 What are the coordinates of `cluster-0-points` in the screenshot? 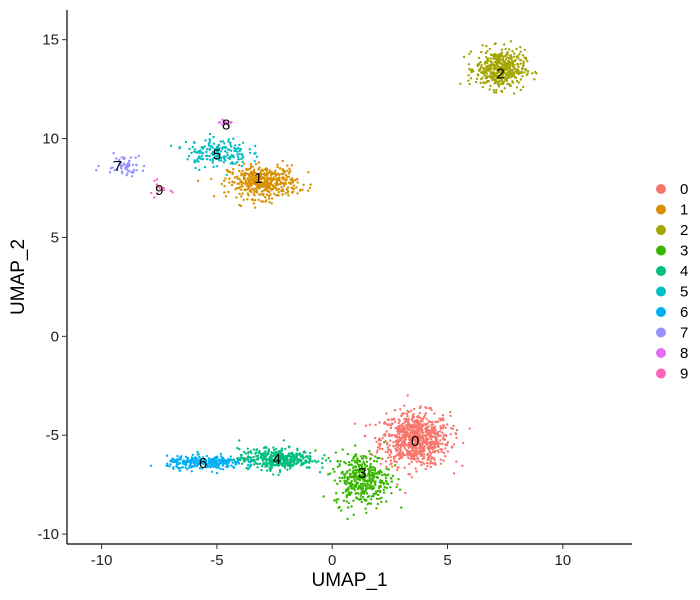 It's located at (412, 444).